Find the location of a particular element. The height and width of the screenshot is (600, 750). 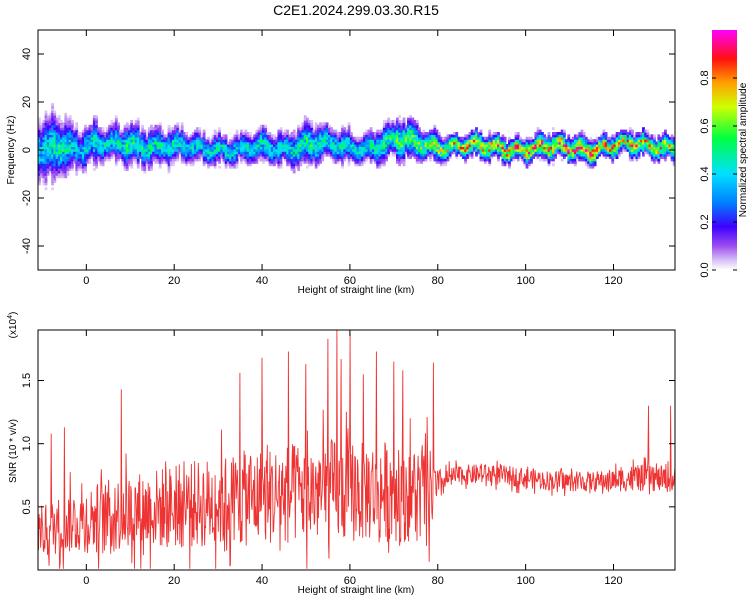

y-tick-label: -40 is located at coordinates (27, 246).